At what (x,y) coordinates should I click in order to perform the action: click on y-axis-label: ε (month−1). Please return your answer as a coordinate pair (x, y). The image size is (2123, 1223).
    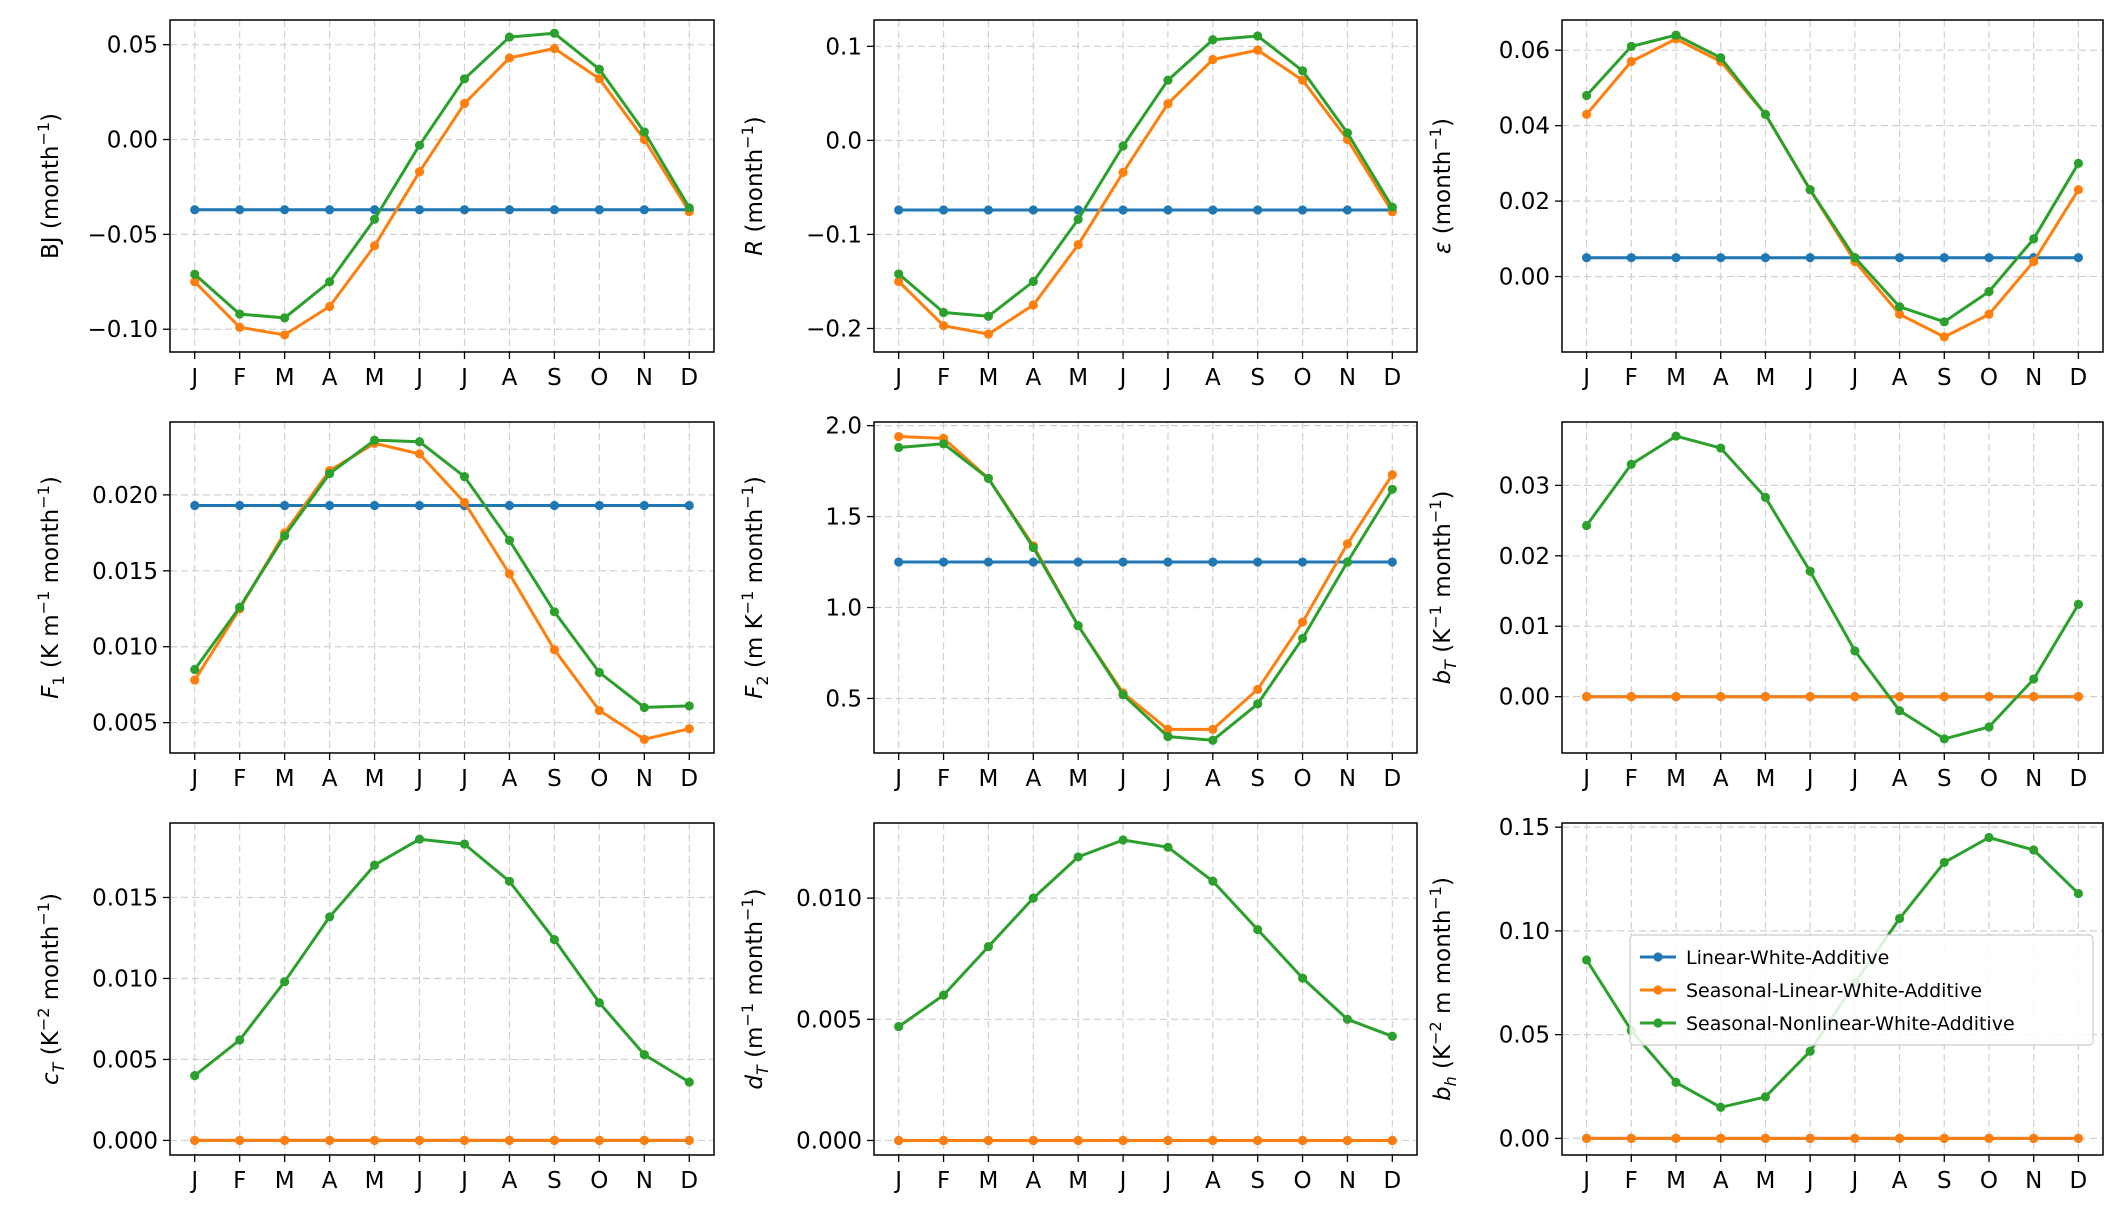
    Looking at the image, I should click on (1441, 186).